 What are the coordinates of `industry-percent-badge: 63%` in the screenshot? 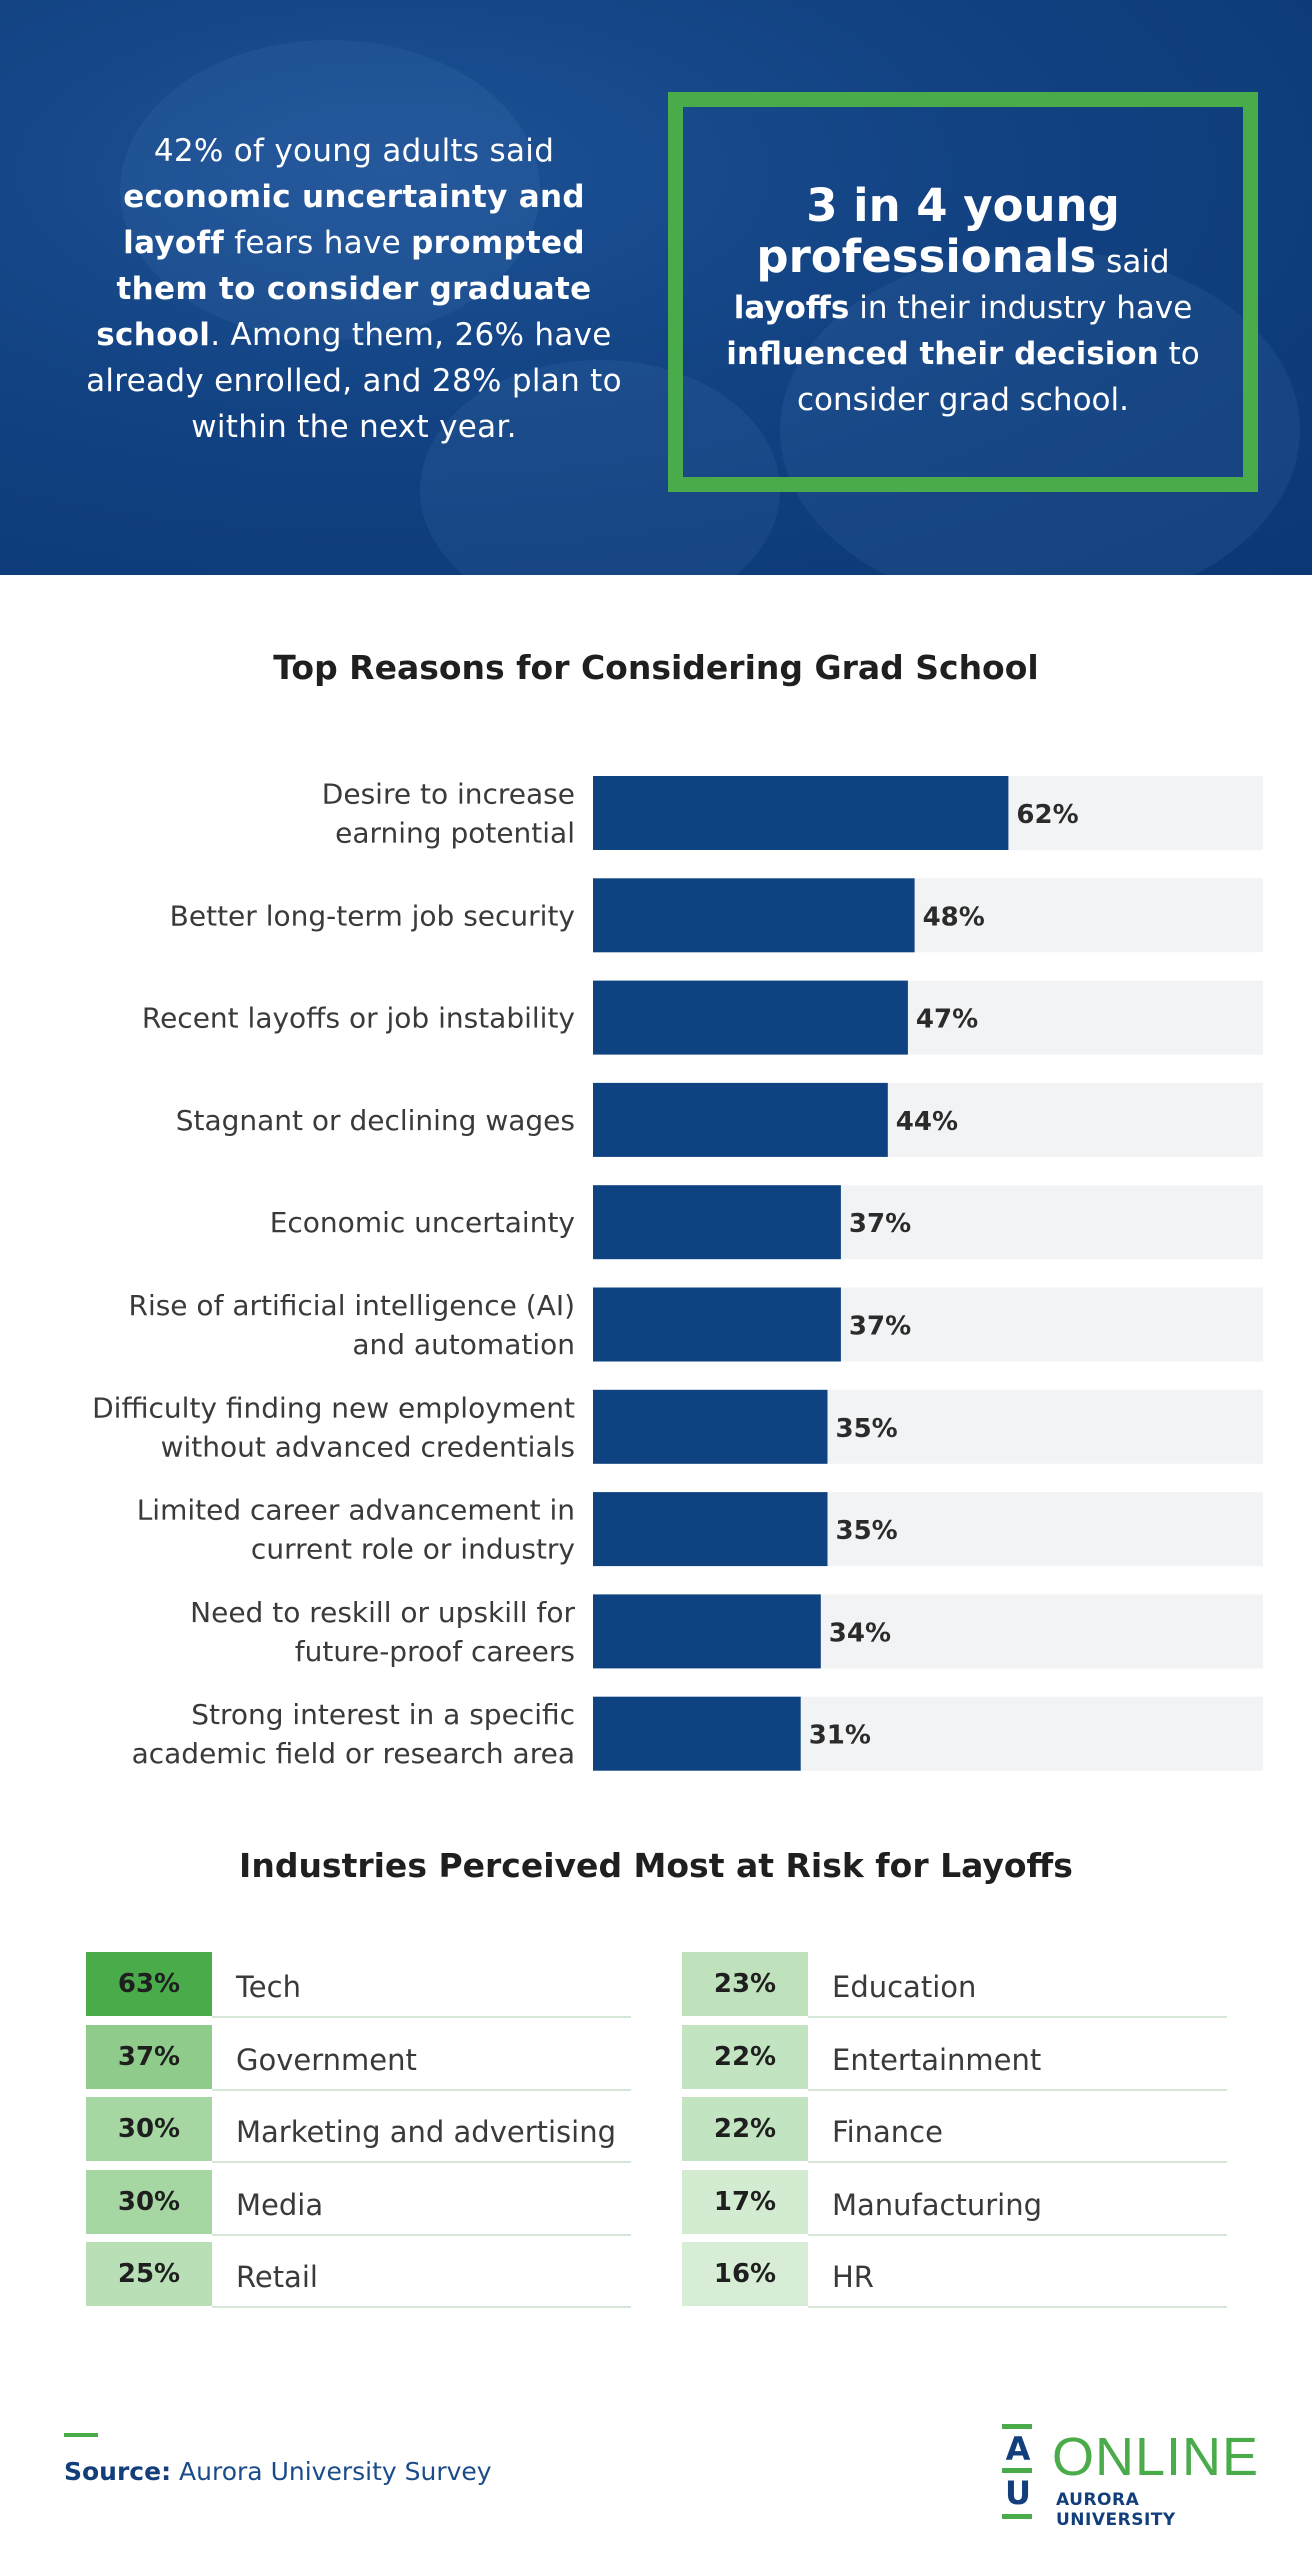 It's located at (149, 1984).